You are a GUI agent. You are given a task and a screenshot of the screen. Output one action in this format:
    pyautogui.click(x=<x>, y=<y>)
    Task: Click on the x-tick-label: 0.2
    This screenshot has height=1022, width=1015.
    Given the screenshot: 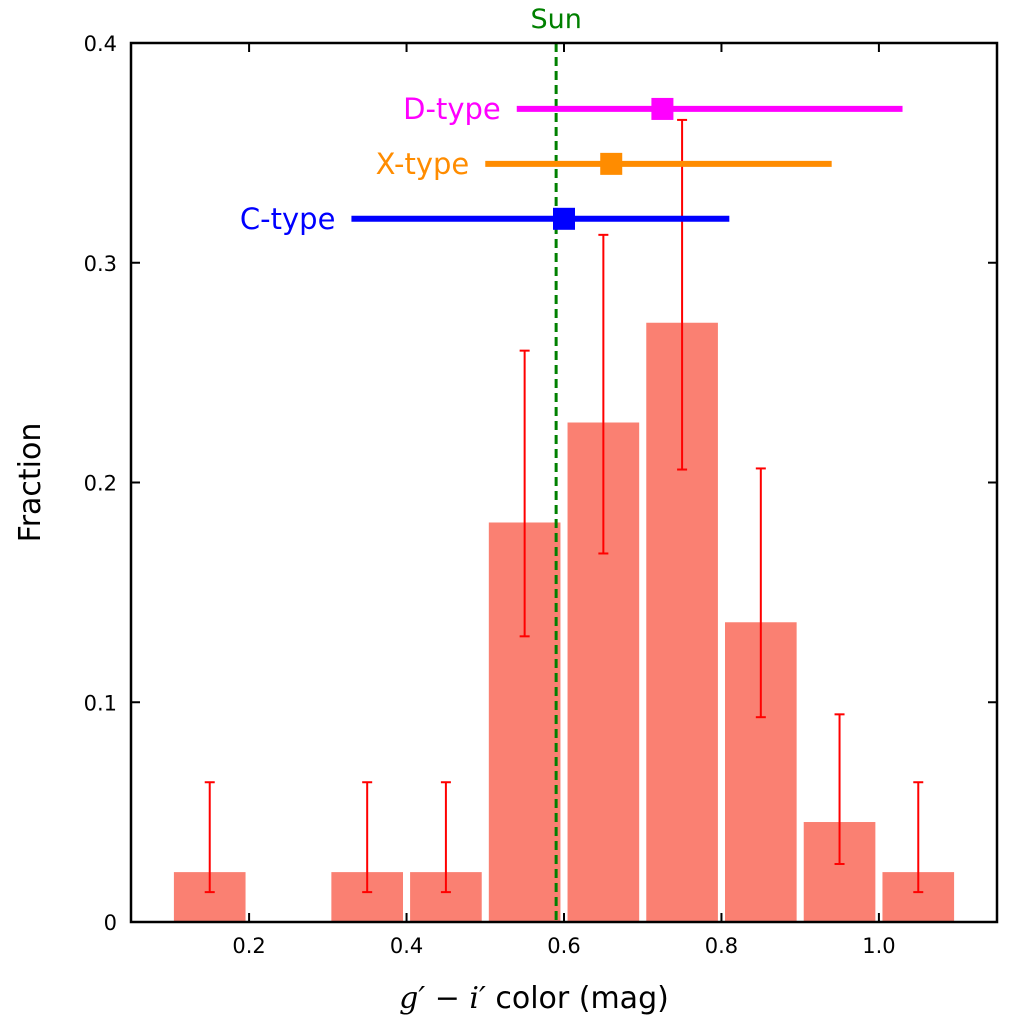 What is the action you would take?
    pyautogui.click(x=248, y=946)
    